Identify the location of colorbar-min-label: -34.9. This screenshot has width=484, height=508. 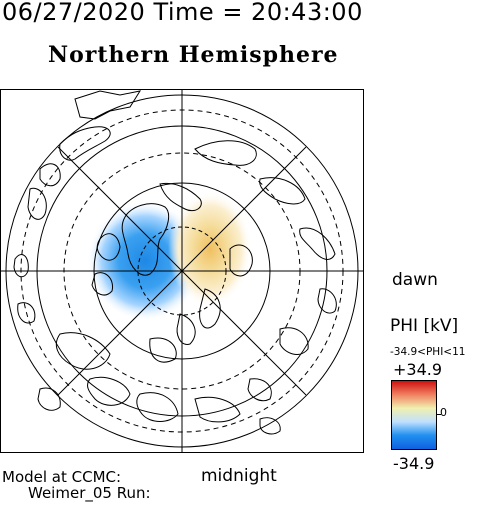
(414, 463).